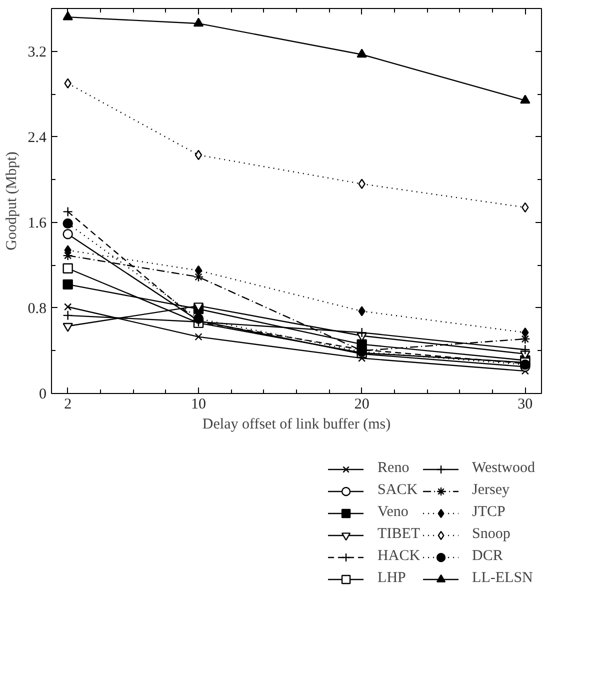 The image size is (603, 676). What do you see at coordinates (399, 534) in the screenshot?
I see `legend-label: TIBET` at bounding box center [399, 534].